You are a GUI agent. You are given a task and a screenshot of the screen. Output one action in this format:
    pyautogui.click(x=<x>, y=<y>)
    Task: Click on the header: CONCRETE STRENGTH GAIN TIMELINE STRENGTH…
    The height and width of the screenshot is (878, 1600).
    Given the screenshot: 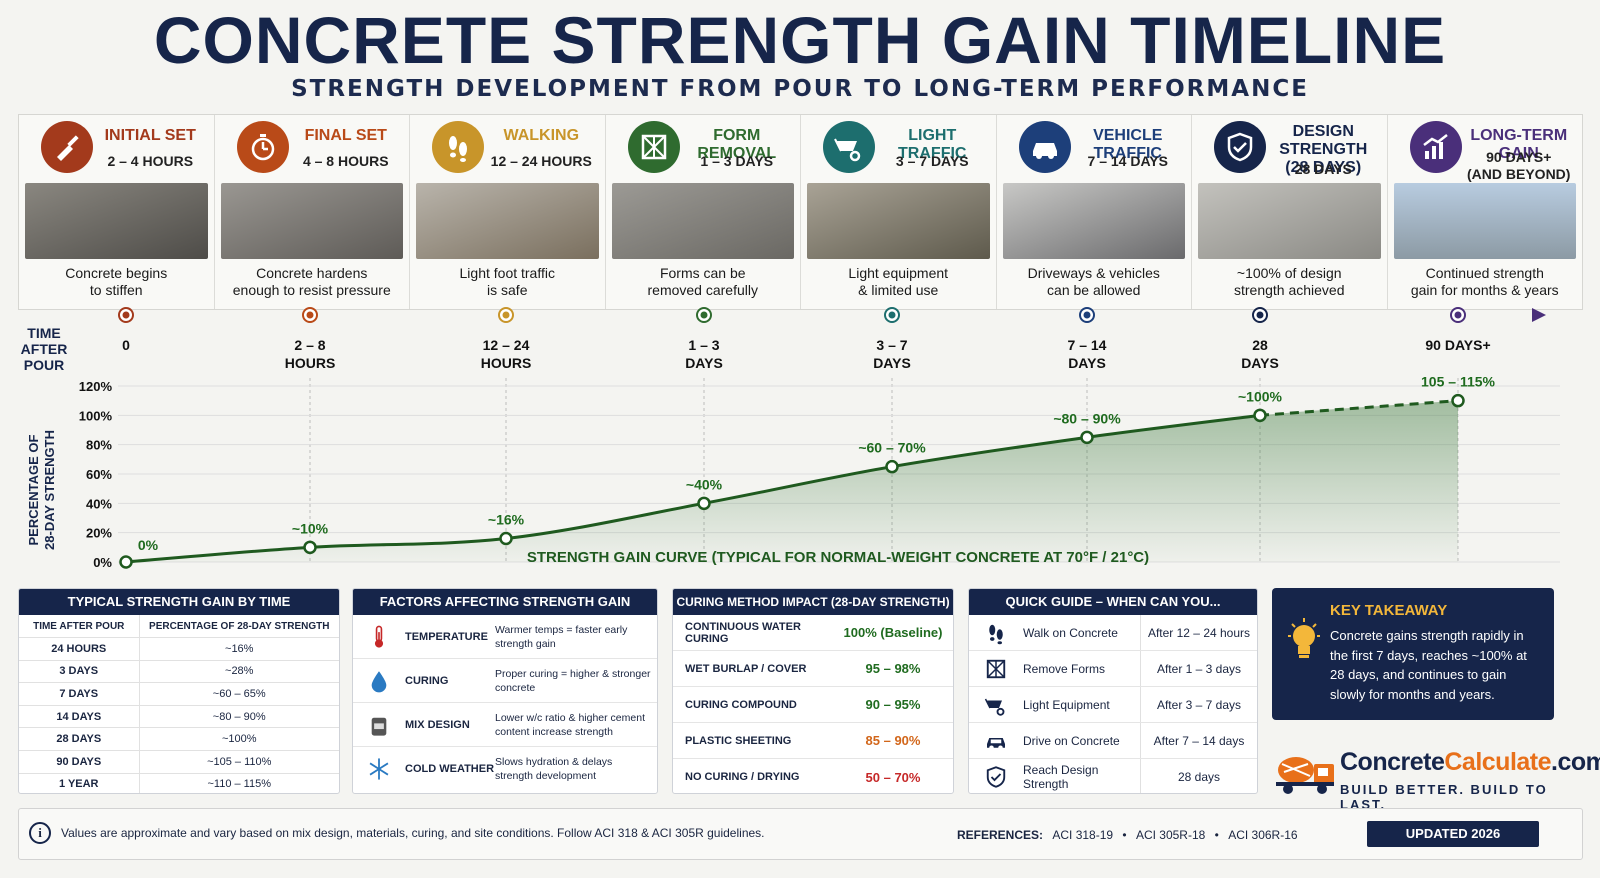 What is the action you would take?
    pyautogui.click(x=800, y=56)
    